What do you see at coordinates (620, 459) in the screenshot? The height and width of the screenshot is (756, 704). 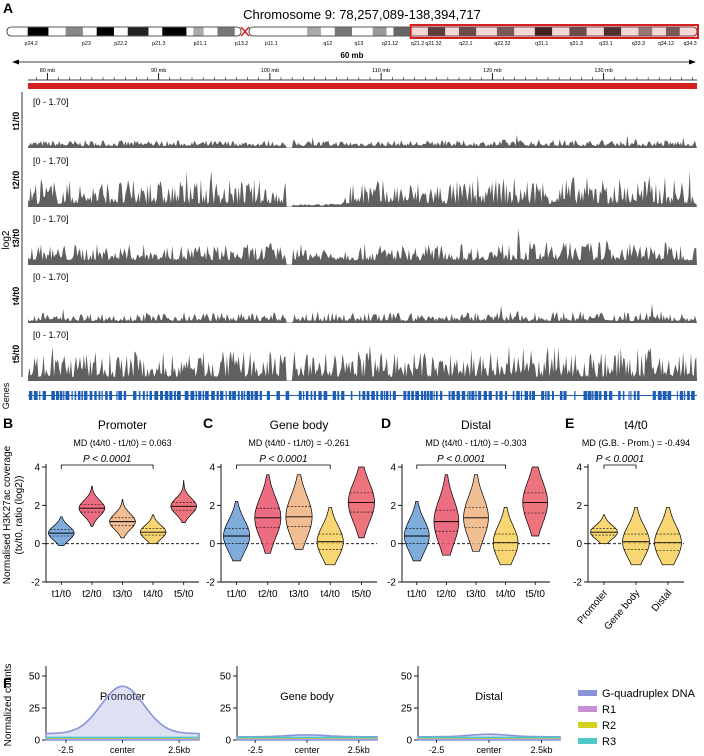 I see `p-value-E: P < 0.0001` at bounding box center [620, 459].